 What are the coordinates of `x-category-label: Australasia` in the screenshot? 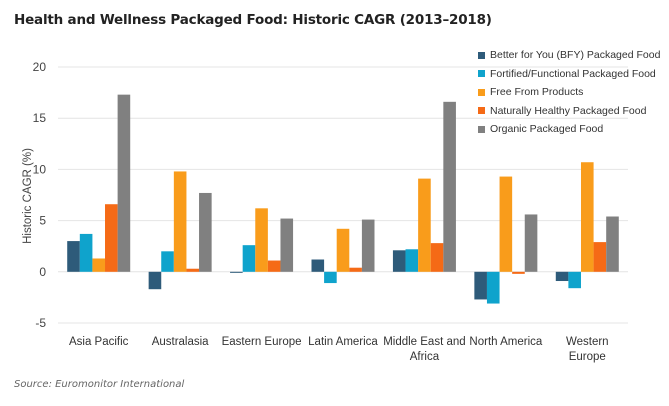 It's located at (180, 342).